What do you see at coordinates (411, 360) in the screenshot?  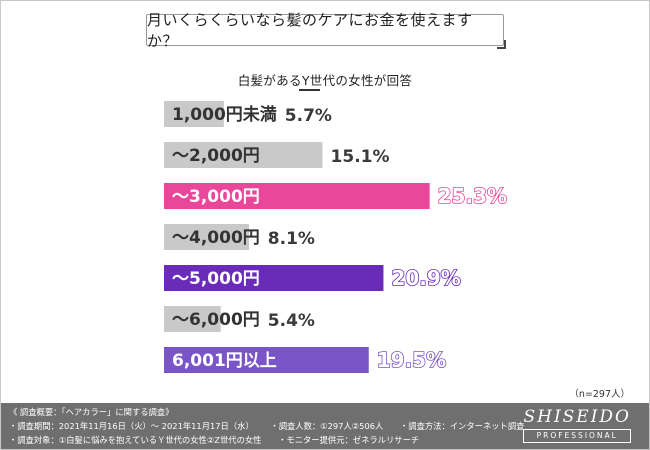 I see `value-label-6: 19.5%` at bounding box center [411, 360].